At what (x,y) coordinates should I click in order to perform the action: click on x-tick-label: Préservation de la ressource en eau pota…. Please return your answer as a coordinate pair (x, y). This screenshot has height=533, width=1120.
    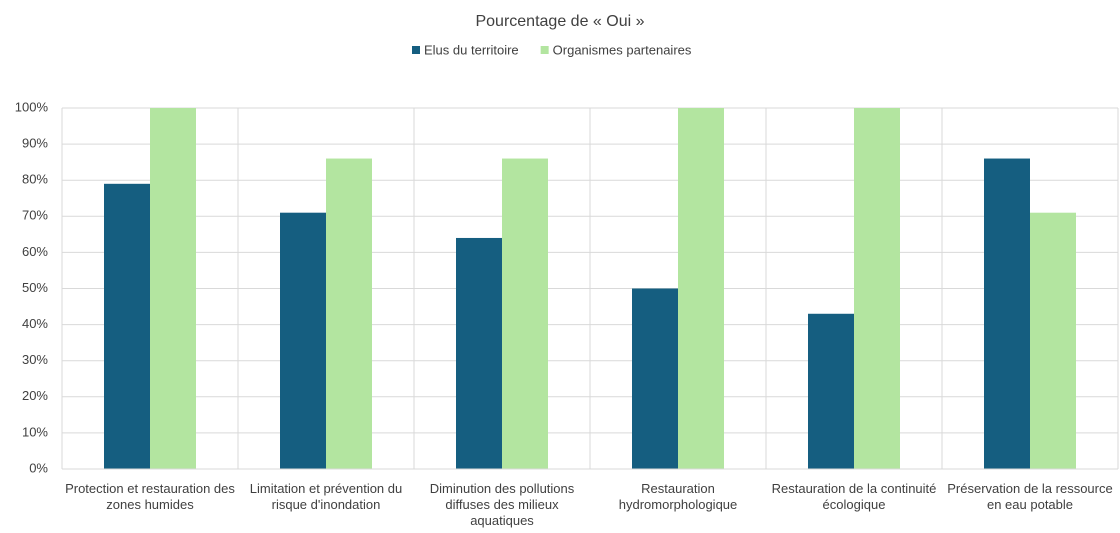
    Looking at the image, I should click on (1030, 496).